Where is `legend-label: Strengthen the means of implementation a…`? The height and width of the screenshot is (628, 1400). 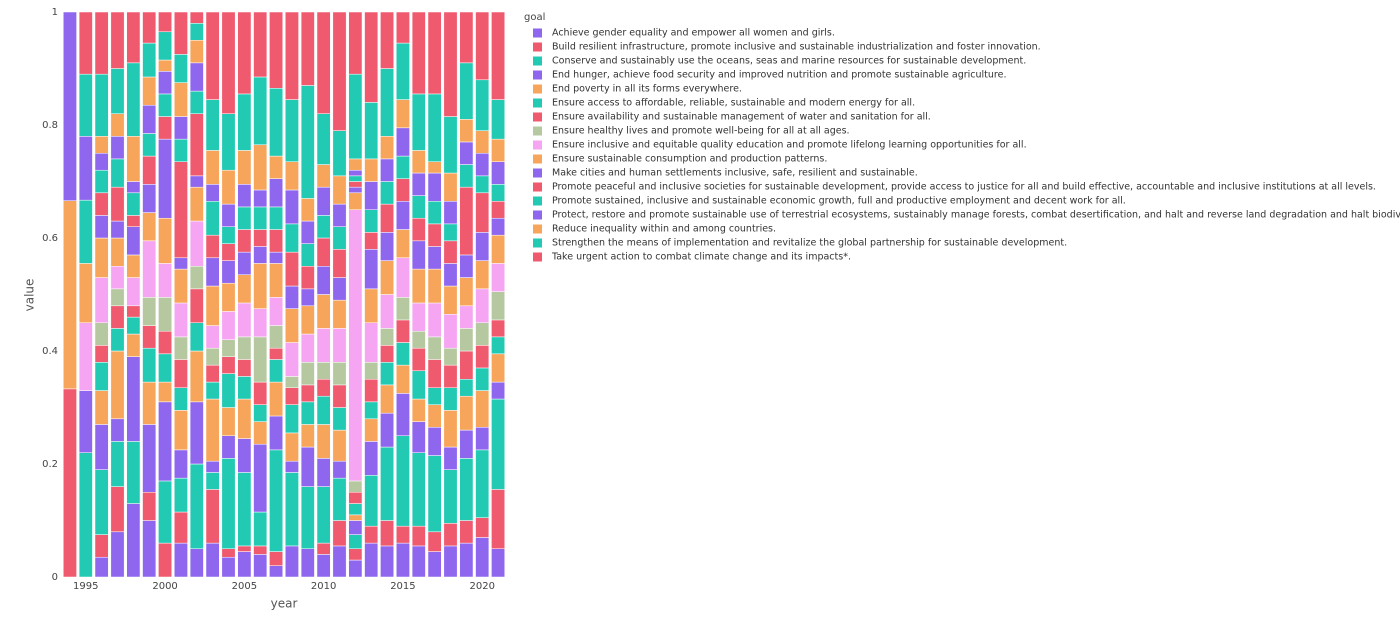
legend-label: Strengthen the means of implementation a… is located at coordinates (809, 243).